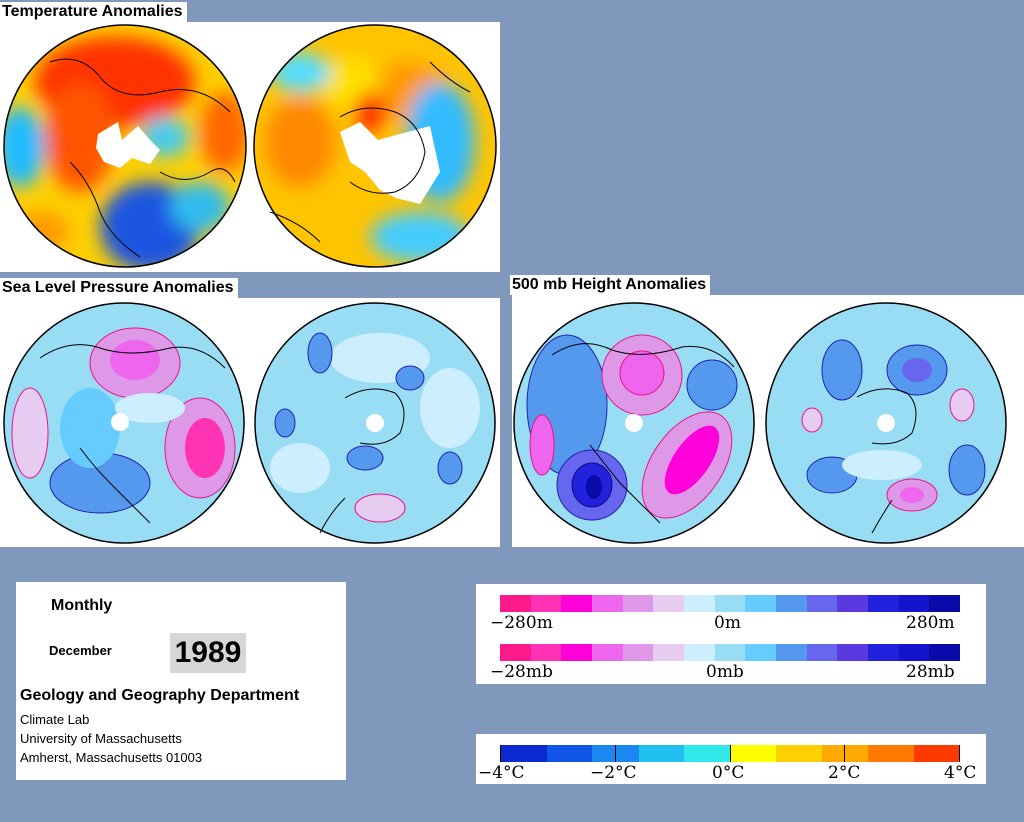  I want to click on temperature-color-bar, so click(730, 753).